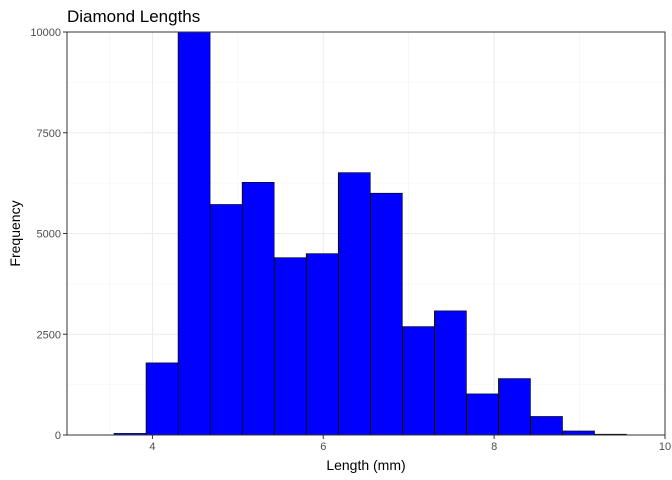  What do you see at coordinates (49, 134) in the screenshot?
I see `y-tick-label: 7500` at bounding box center [49, 134].